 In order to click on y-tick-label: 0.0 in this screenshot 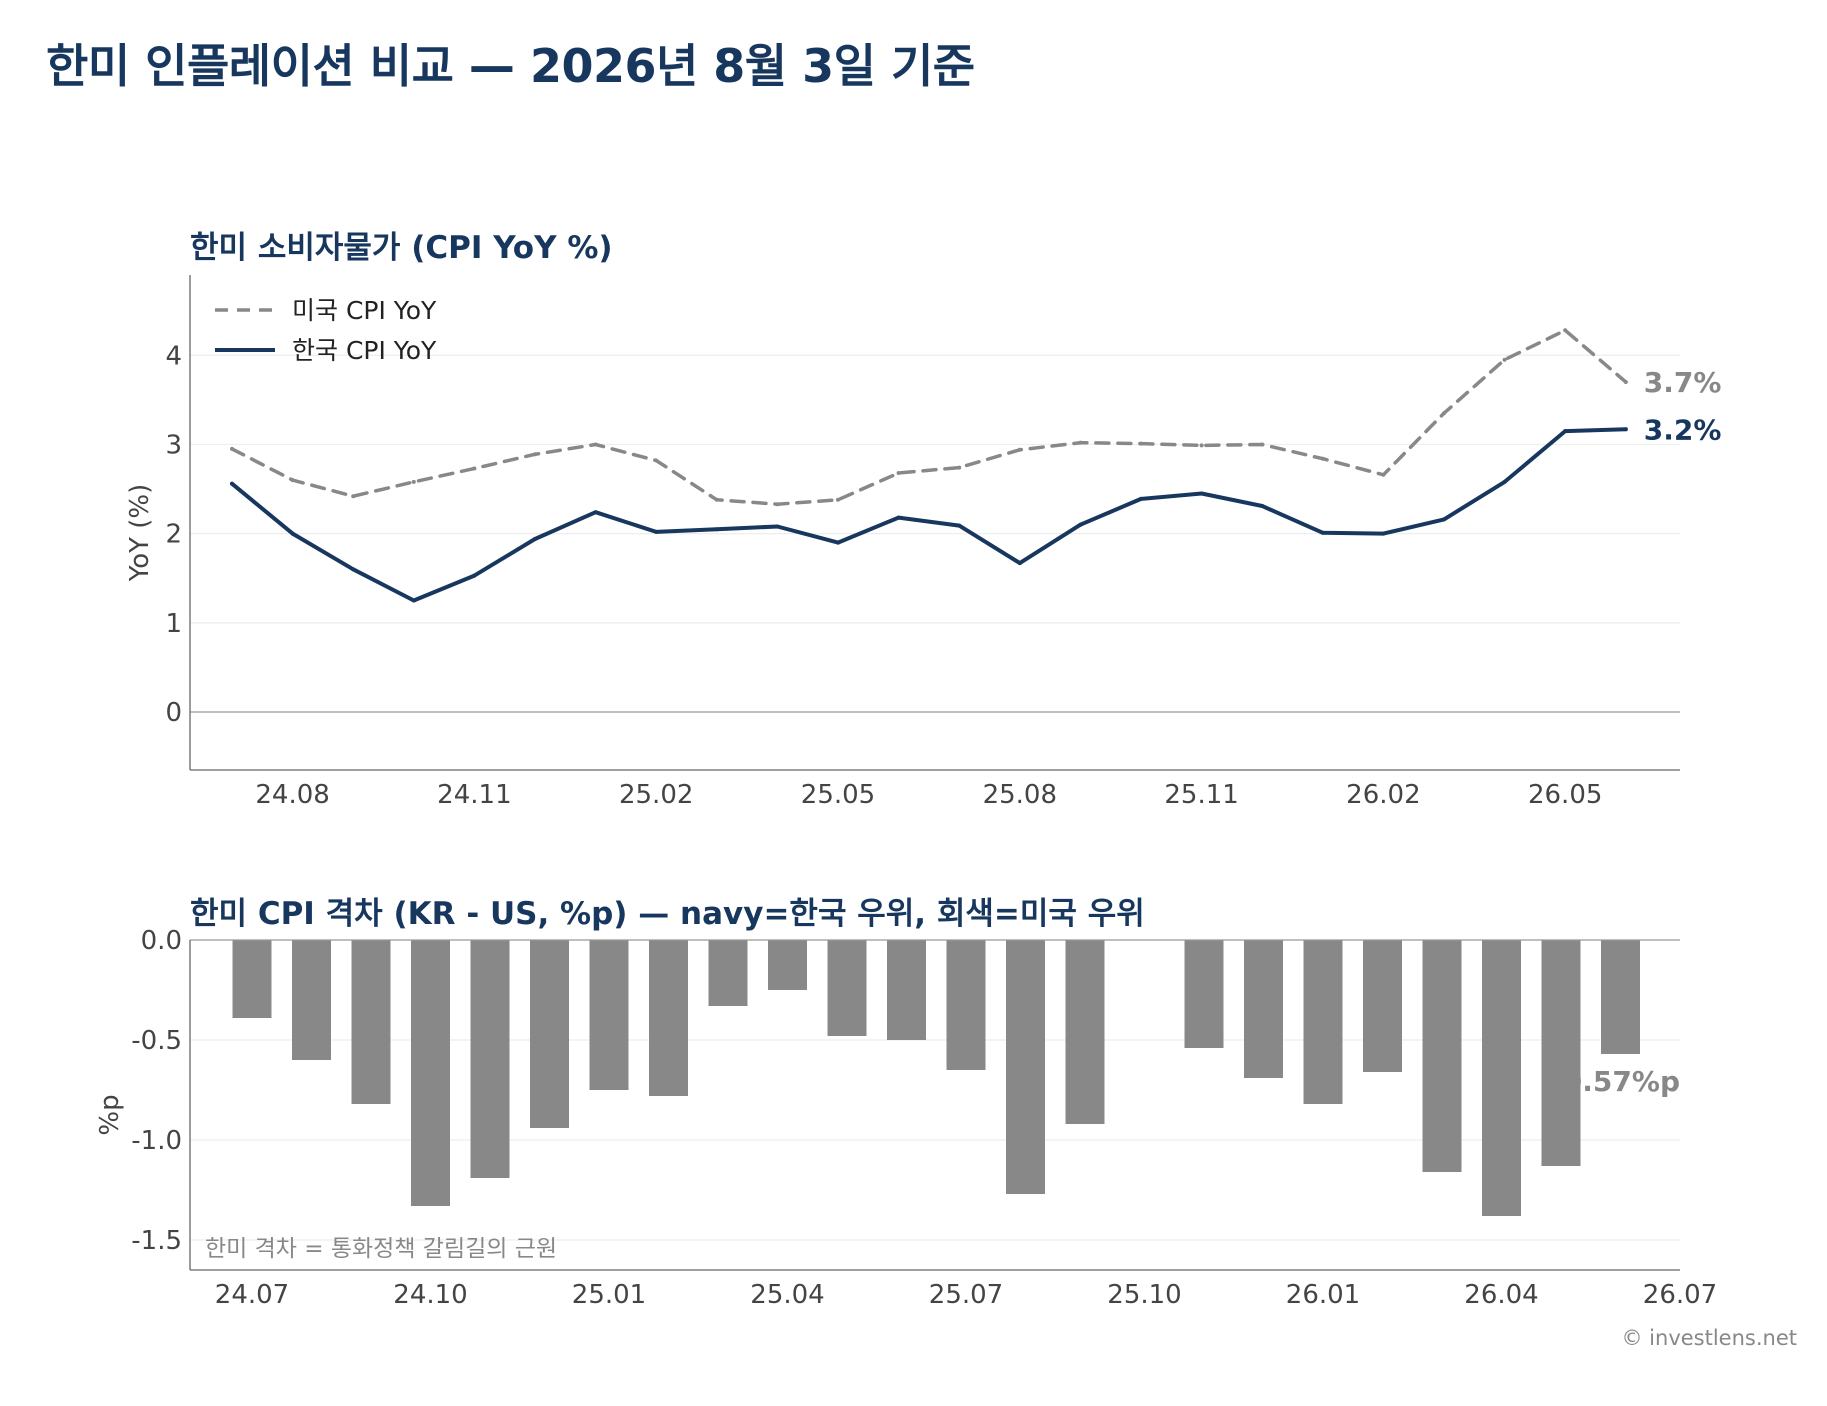, I will do `click(161, 941)`.